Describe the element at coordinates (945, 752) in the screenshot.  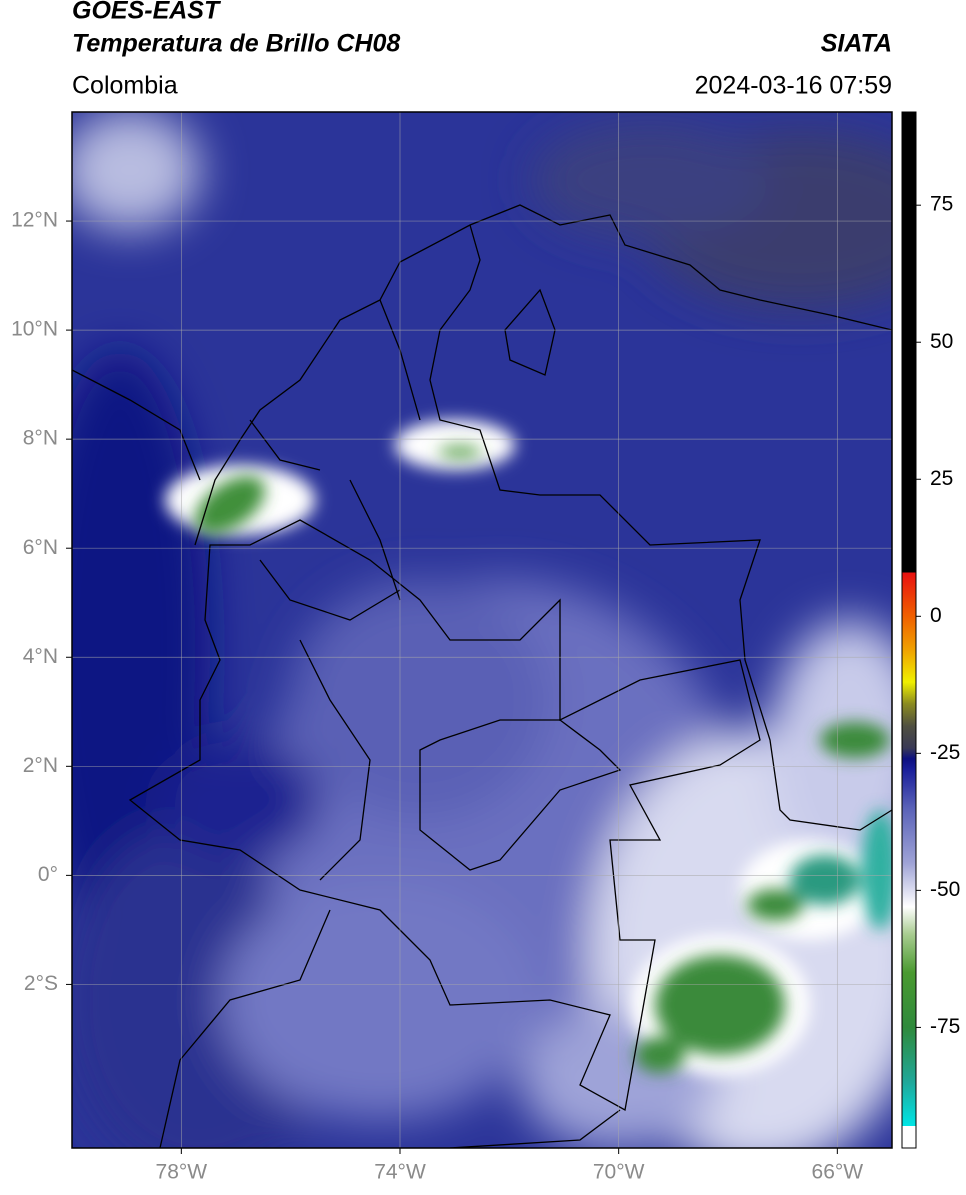
I see `colorbar-tick-label: -25` at that location.